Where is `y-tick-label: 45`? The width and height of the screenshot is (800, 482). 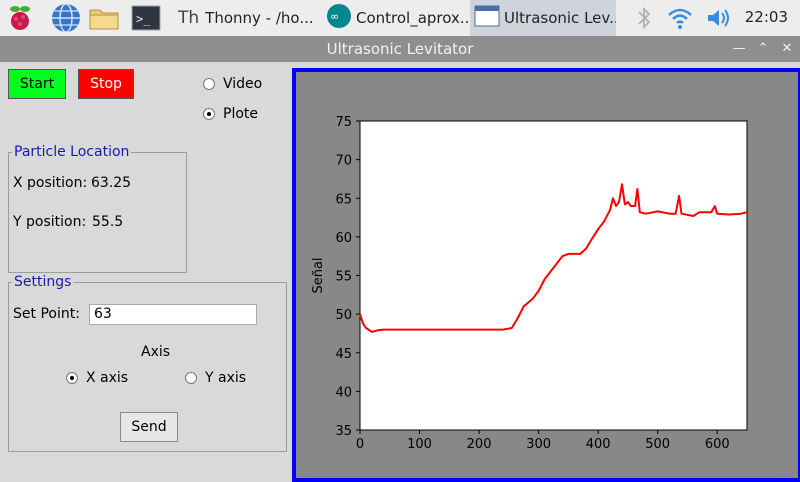
y-tick-label: 45 is located at coordinates (343, 354).